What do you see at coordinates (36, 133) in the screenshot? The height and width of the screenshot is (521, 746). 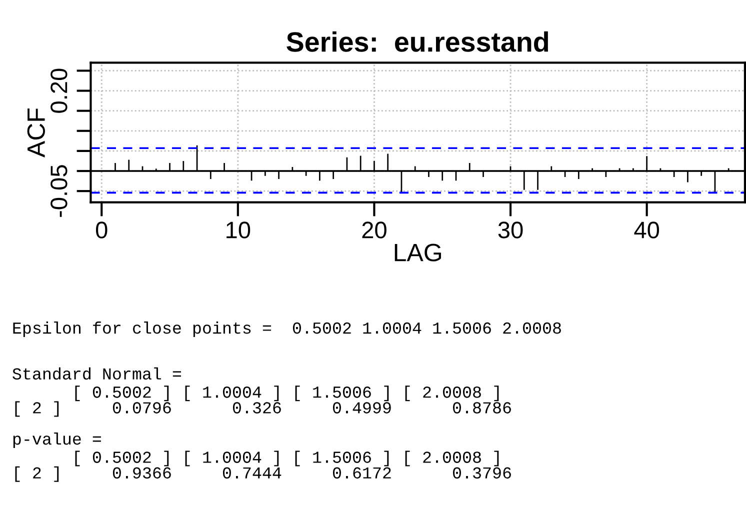 I see `y-axis-title: ACF` at bounding box center [36, 133].